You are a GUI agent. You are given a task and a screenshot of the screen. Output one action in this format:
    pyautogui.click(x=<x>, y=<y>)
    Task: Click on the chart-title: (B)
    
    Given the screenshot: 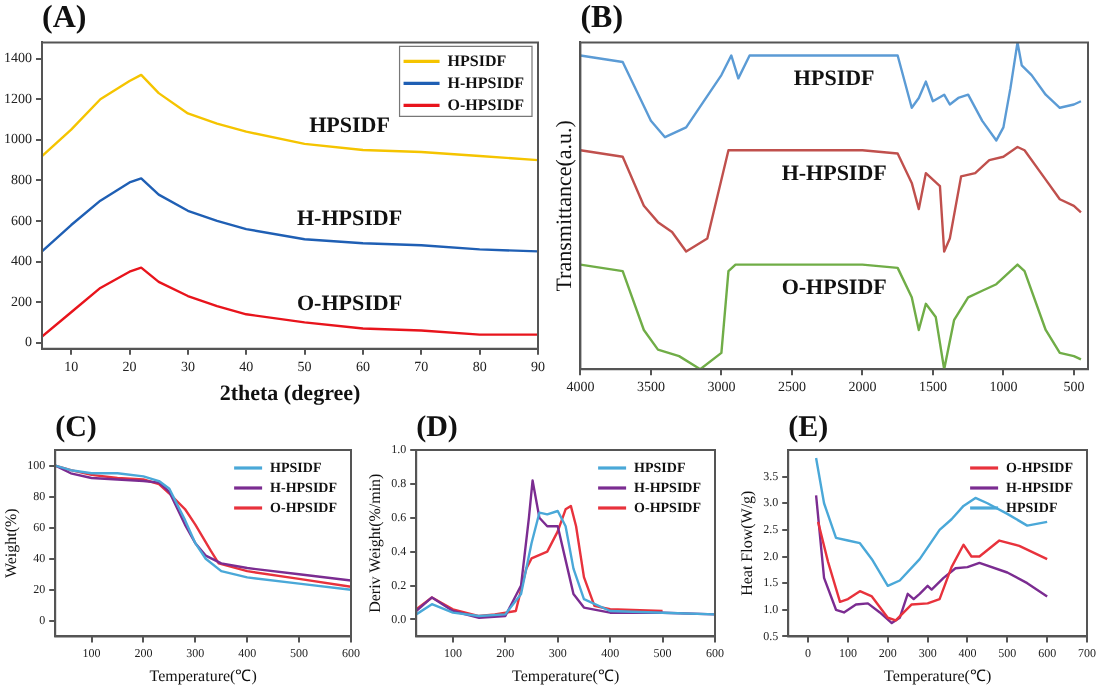 What is the action you would take?
    pyautogui.click(x=602, y=18)
    